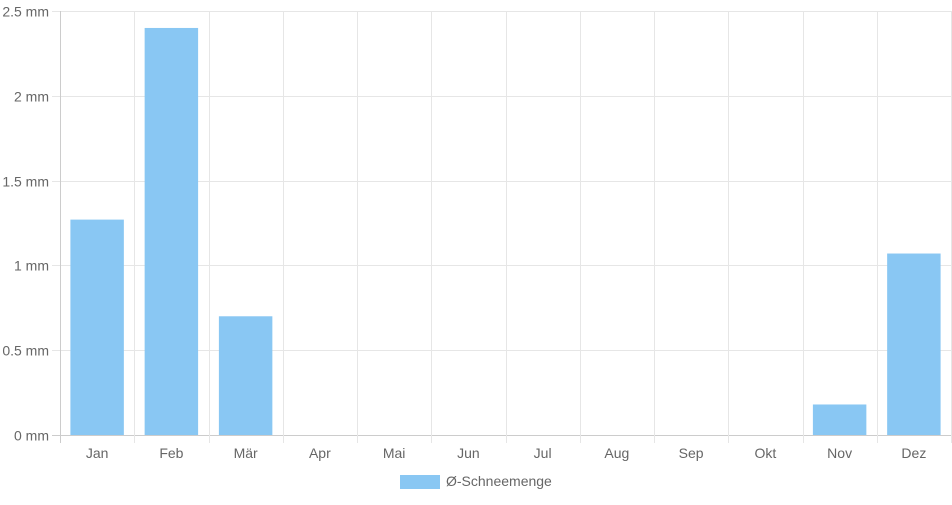  What do you see at coordinates (31, 436) in the screenshot?
I see `y-tick-label: 0 mm` at bounding box center [31, 436].